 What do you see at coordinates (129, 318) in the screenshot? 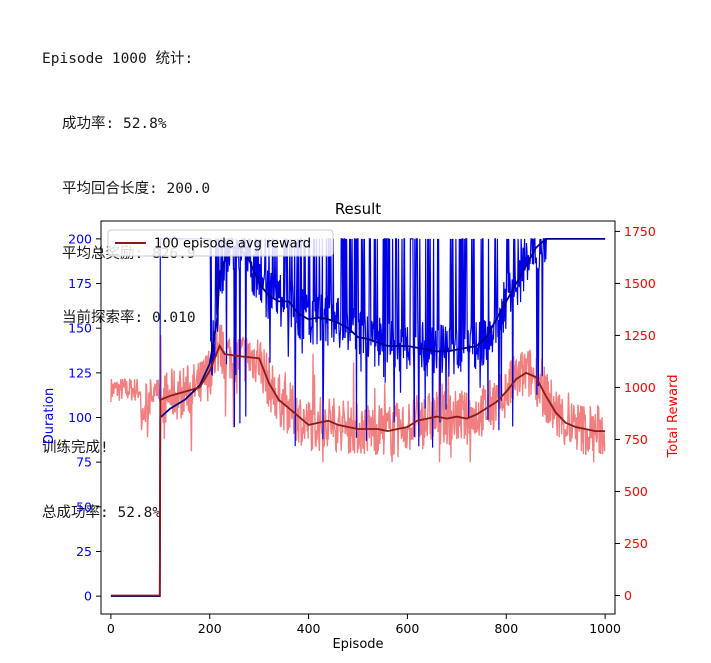
I see `exploration-rate-line: 当前探索率: 0.010` at bounding box center [129, 318].